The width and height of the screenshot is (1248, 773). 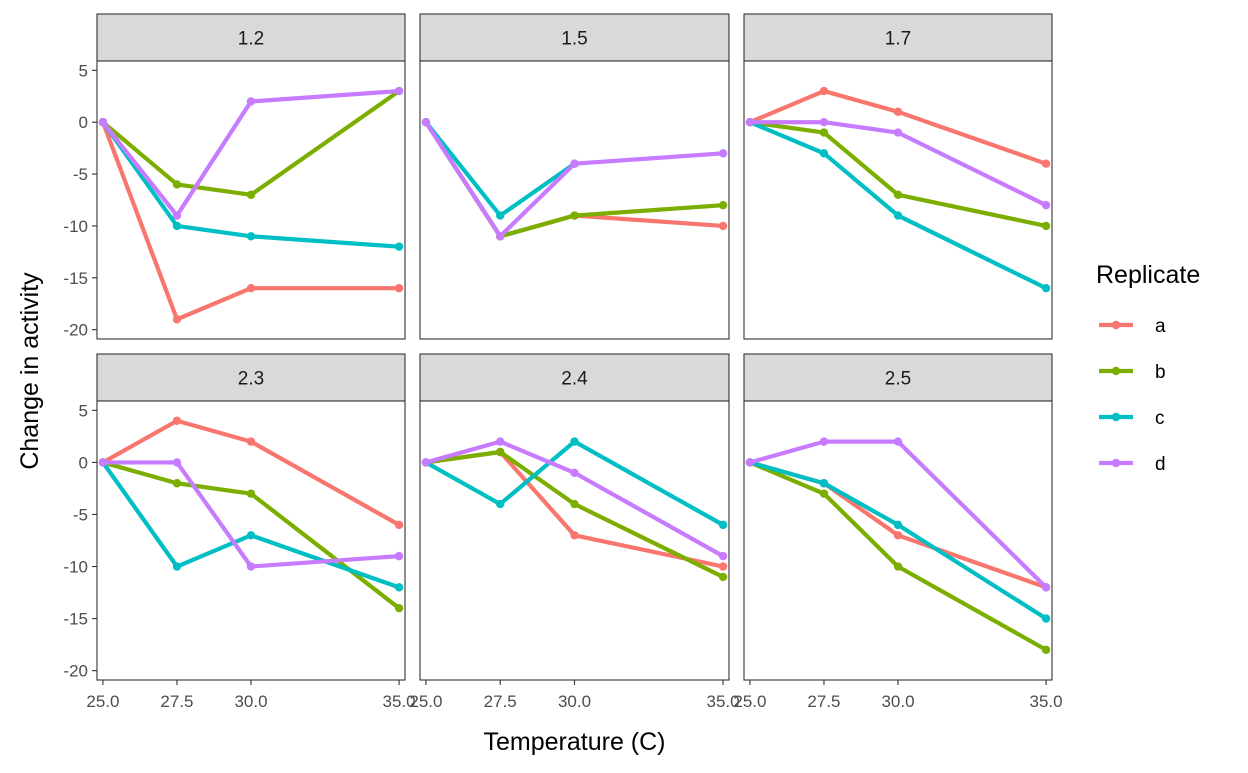 What do you see at coordinates (80, 174) in the screenshot?
I see `y-tick-label: -5` at bounding box center [80, 174].